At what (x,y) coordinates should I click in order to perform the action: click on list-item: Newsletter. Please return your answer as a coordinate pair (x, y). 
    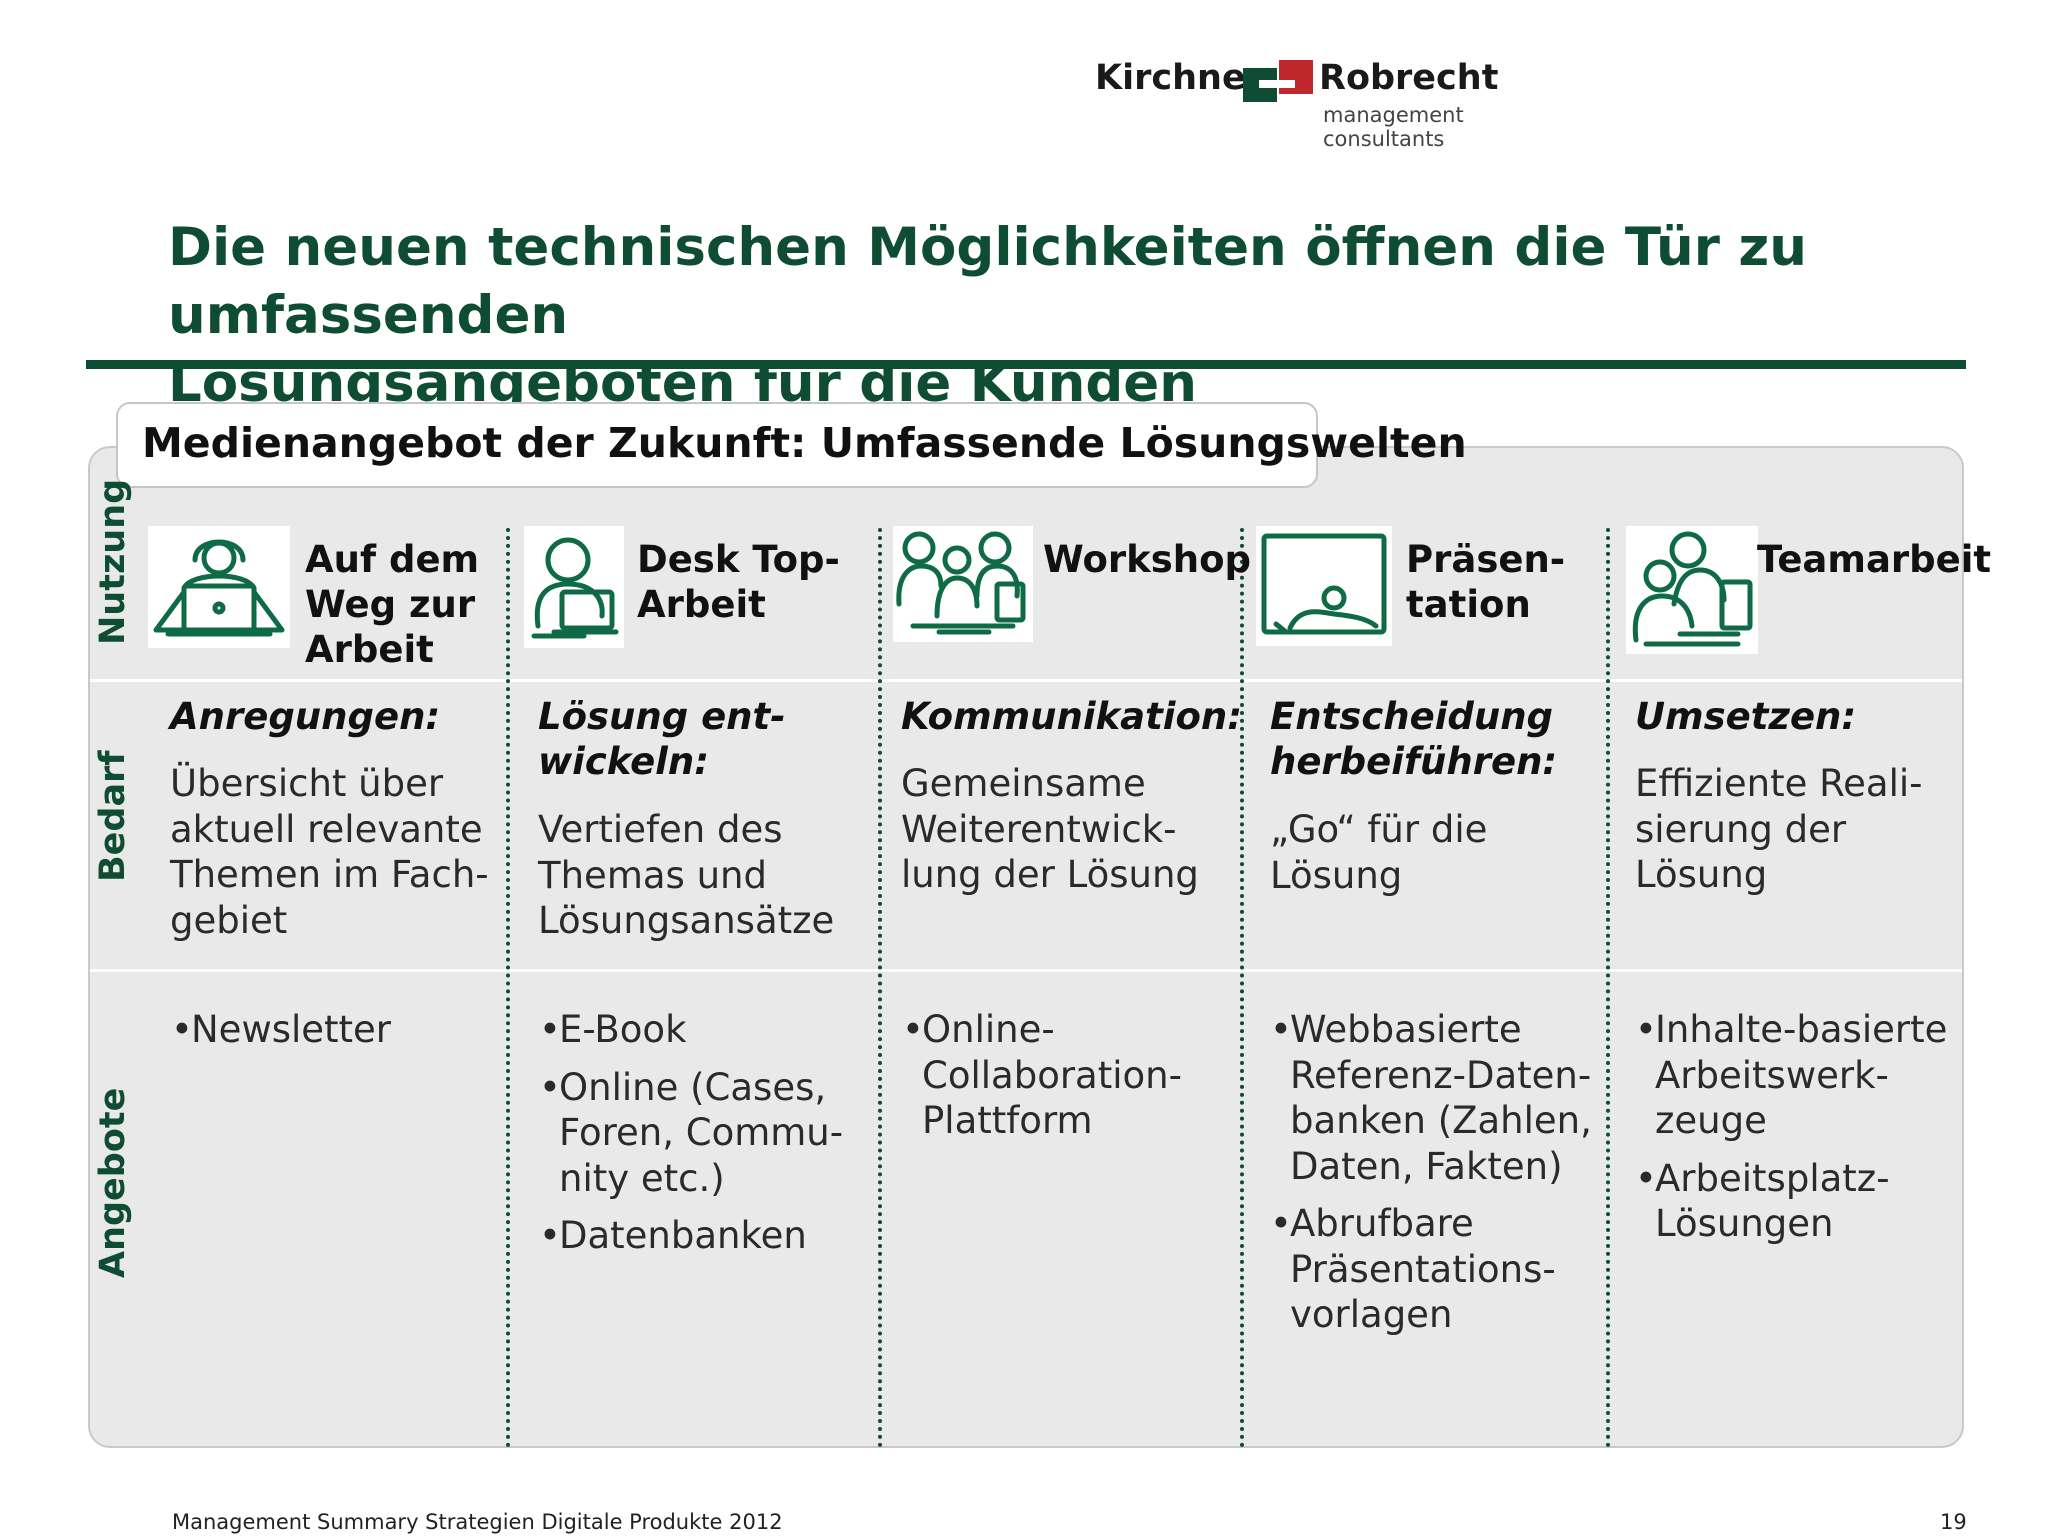
    Looking at the image, I should click on (331, 1030).